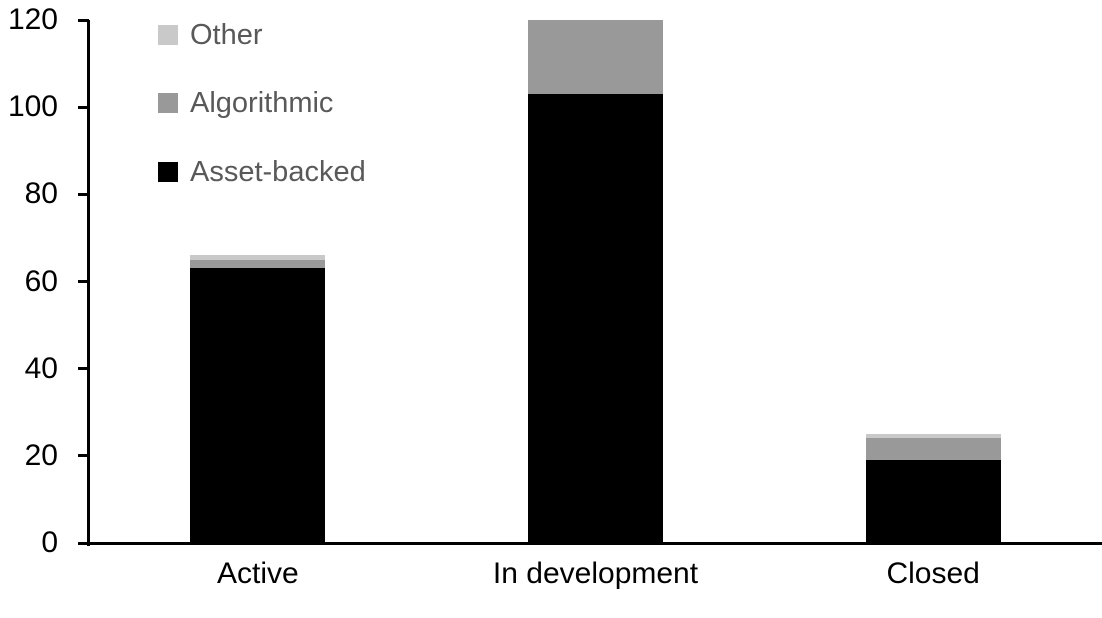  What do you see at coordinates (595, 573) in the screenshot?
I see `x-axis-category-label: In development` at bounding box center [595, 573].